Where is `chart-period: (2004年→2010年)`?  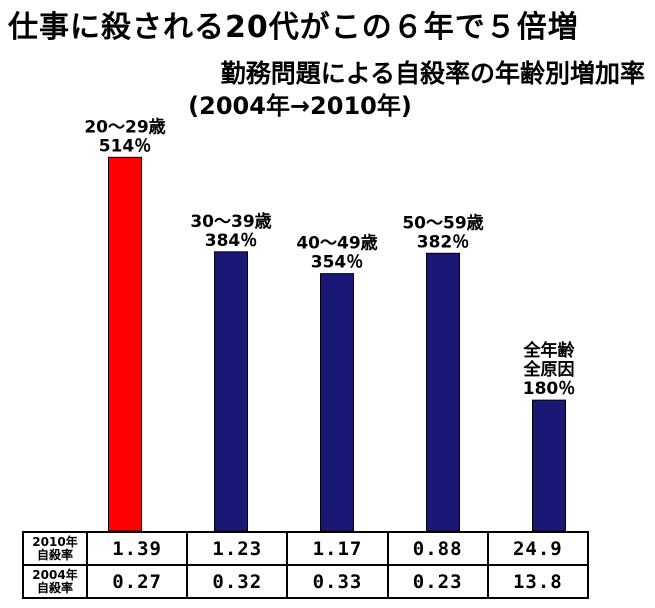 chart-period: (2004年→2010年) is located at coordinates (300, 106).